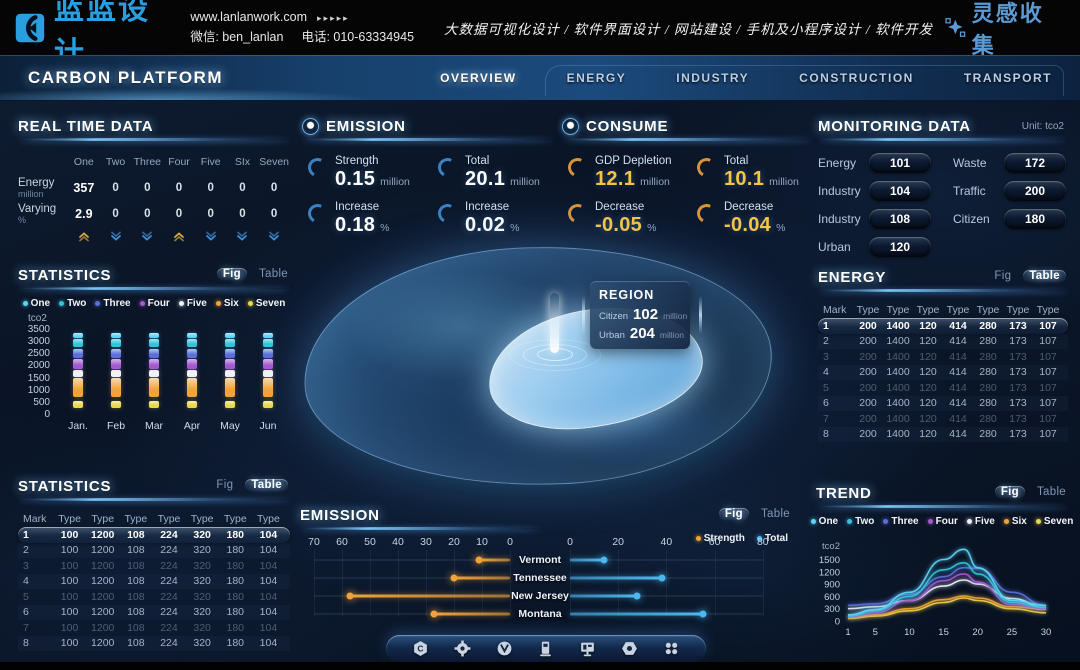 The image size is (1080, 670). I want to click on apps-grid-icon, so click(671, 648).